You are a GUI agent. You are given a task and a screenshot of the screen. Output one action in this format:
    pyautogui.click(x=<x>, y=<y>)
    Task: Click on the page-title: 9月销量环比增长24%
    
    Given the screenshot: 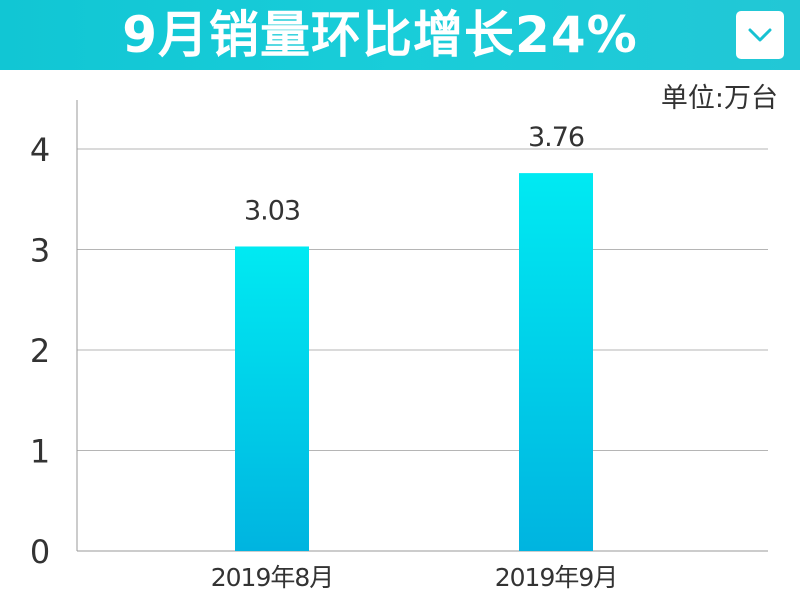 What is the action you would take?
    pyautogui.click(x=380, y=35)
    